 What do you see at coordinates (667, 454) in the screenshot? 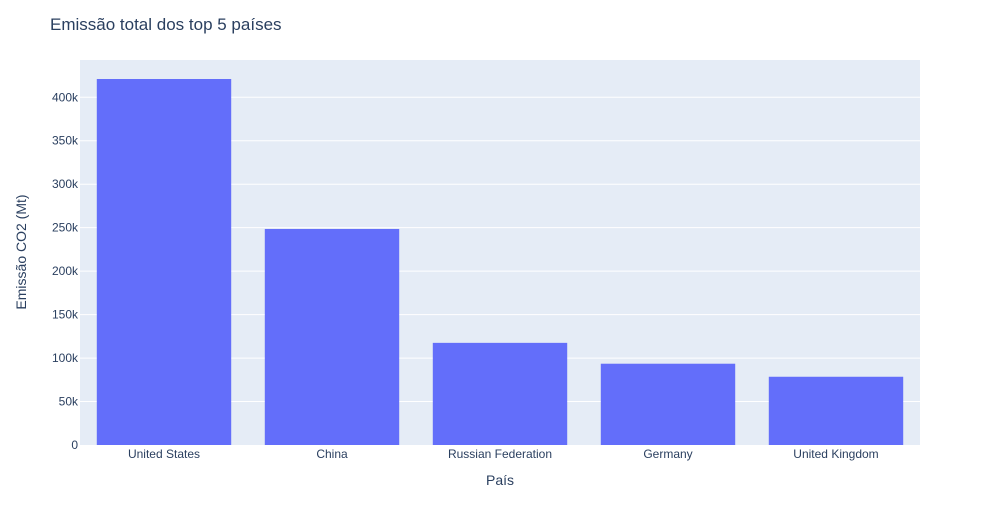
I see `x-tick-label: Germany` at bounding box center [667, 454].